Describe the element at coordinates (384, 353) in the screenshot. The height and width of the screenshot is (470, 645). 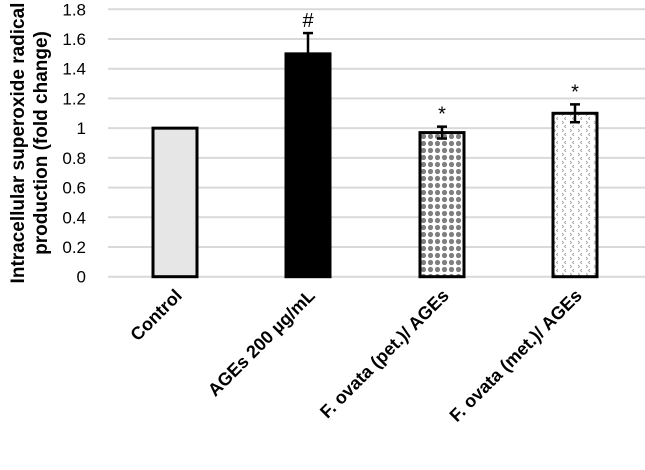
I see `x-tick-label: F. ovata (pet.)/ AGEs` at that location.